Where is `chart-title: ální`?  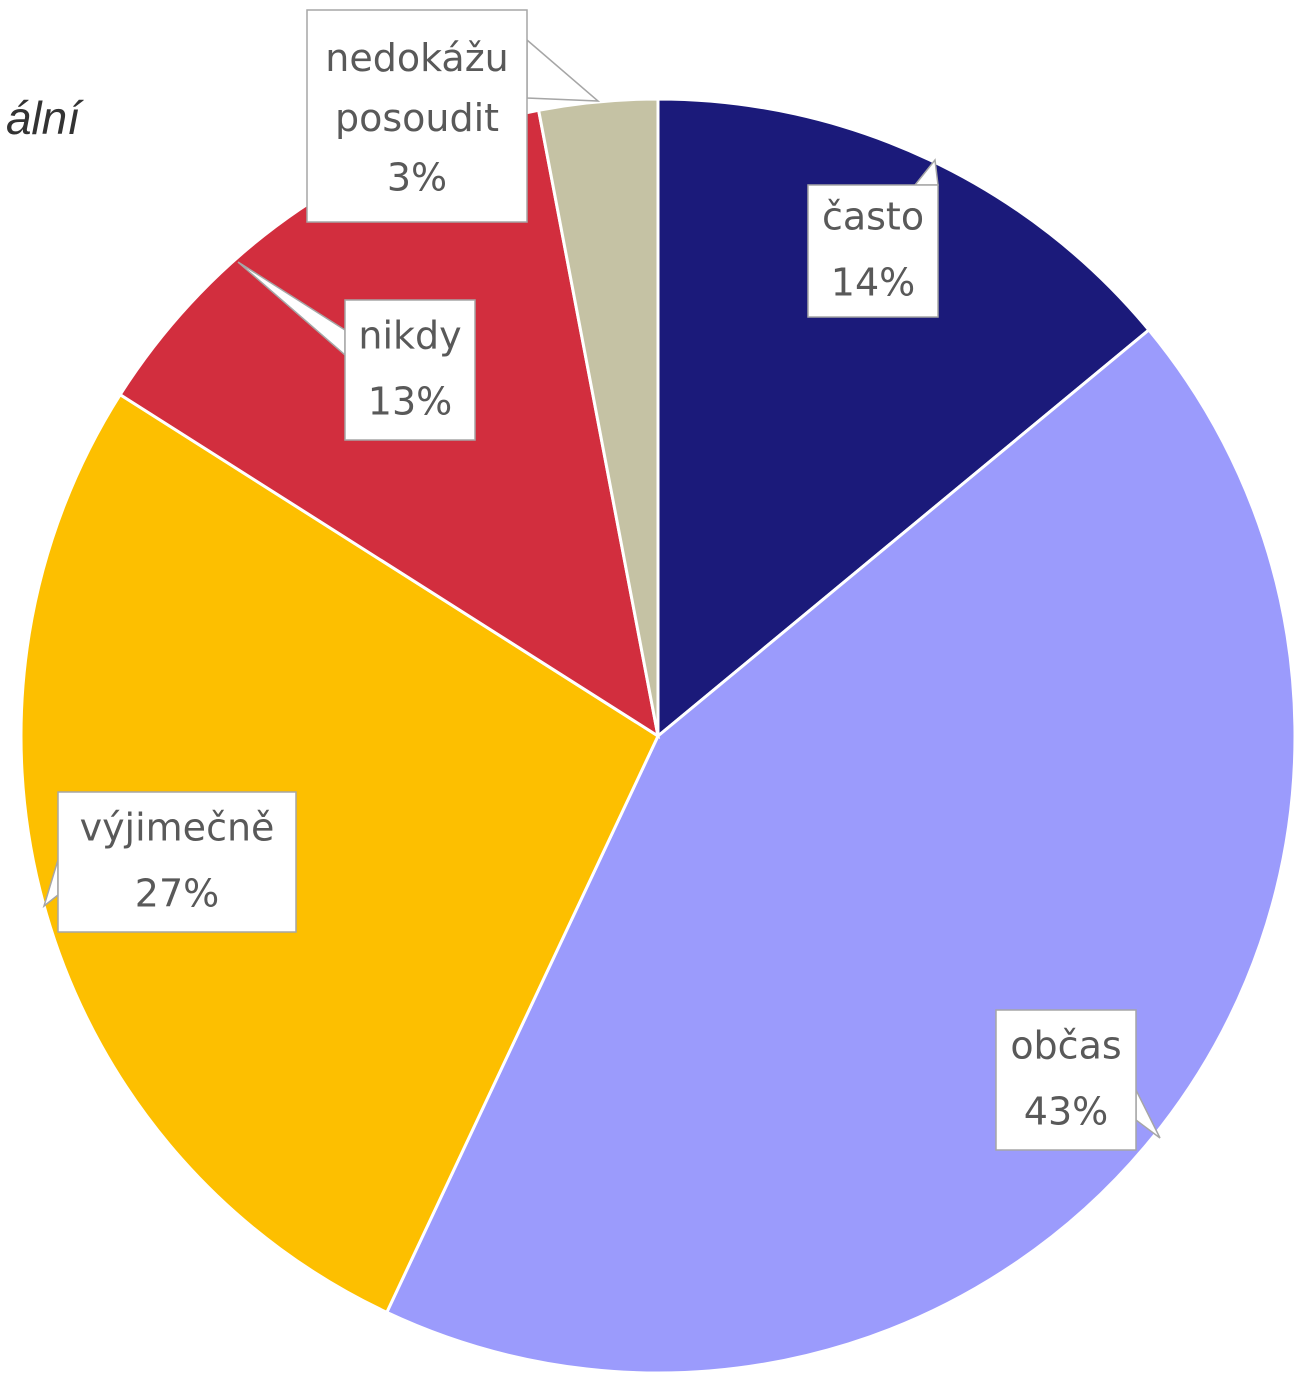 chart-title: ální is located at coordinates (45, 118).